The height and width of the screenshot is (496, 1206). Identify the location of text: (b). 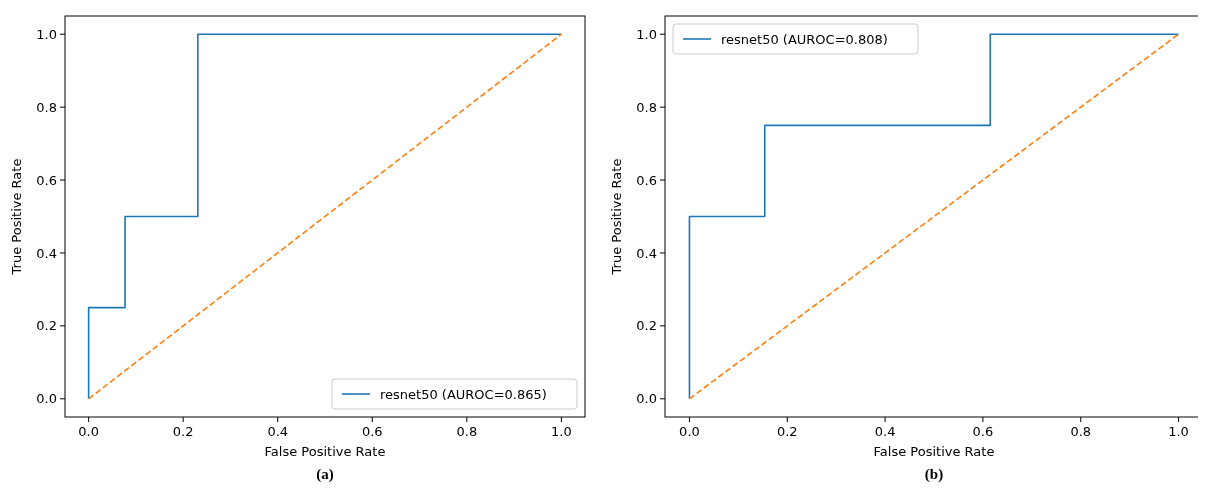
(934, 474).